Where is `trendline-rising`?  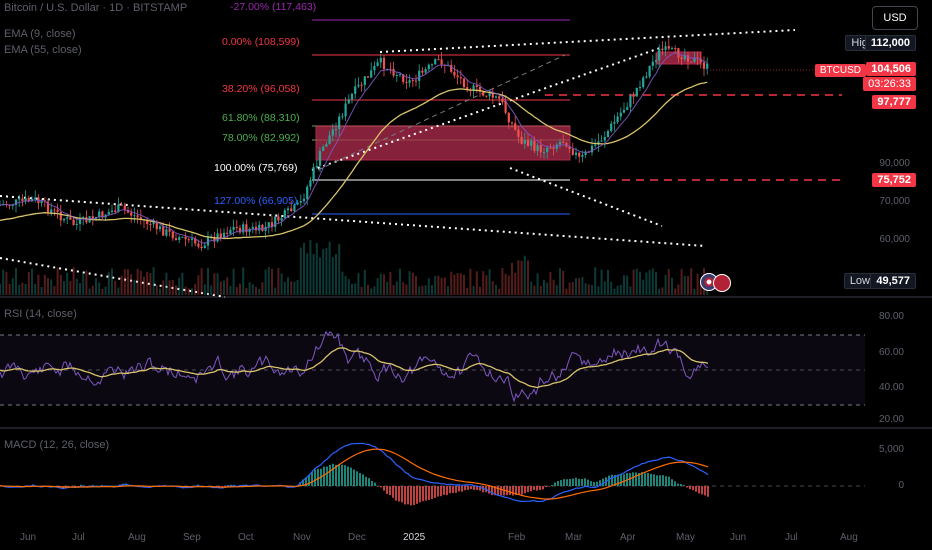 trendline-rising is located at coordinates (486, 109).